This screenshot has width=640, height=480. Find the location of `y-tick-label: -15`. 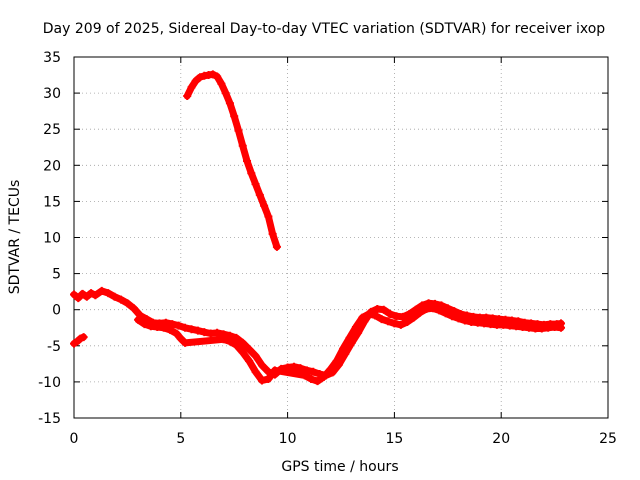

y-tick-label: -15 is located at coordinates (49, 419).